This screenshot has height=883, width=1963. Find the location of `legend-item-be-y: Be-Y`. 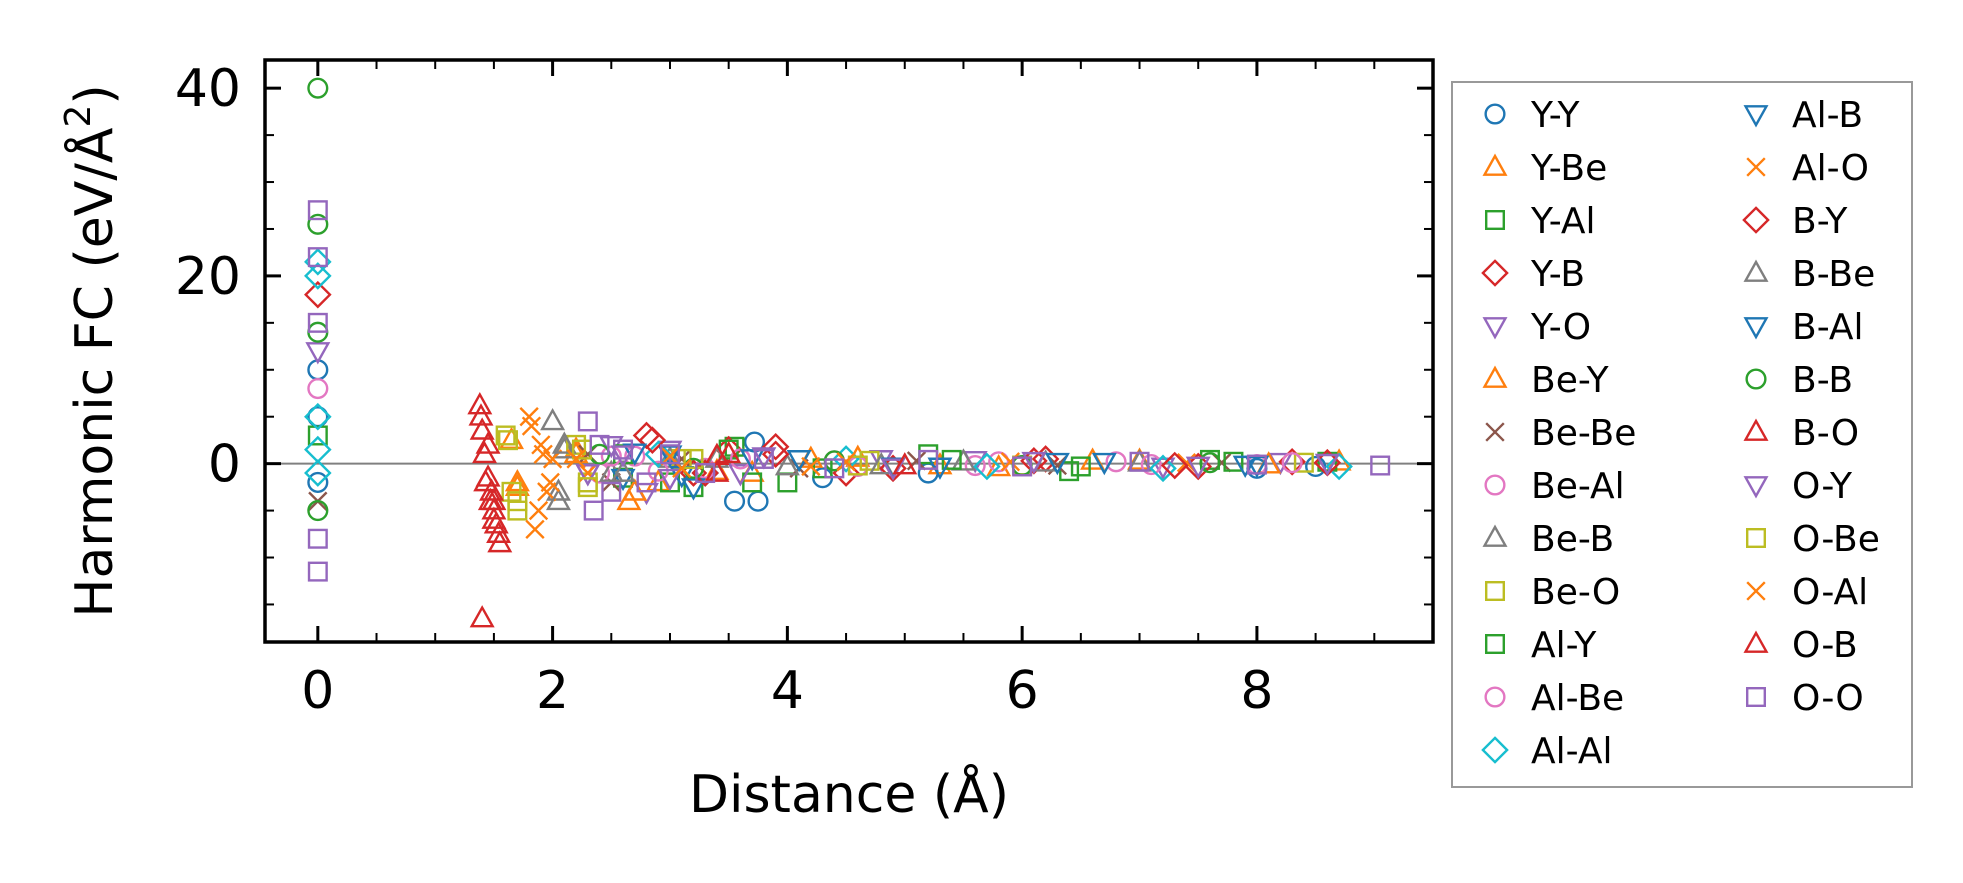

legend-item-be-y: Be-Y is located at coordinates (1546, 380).